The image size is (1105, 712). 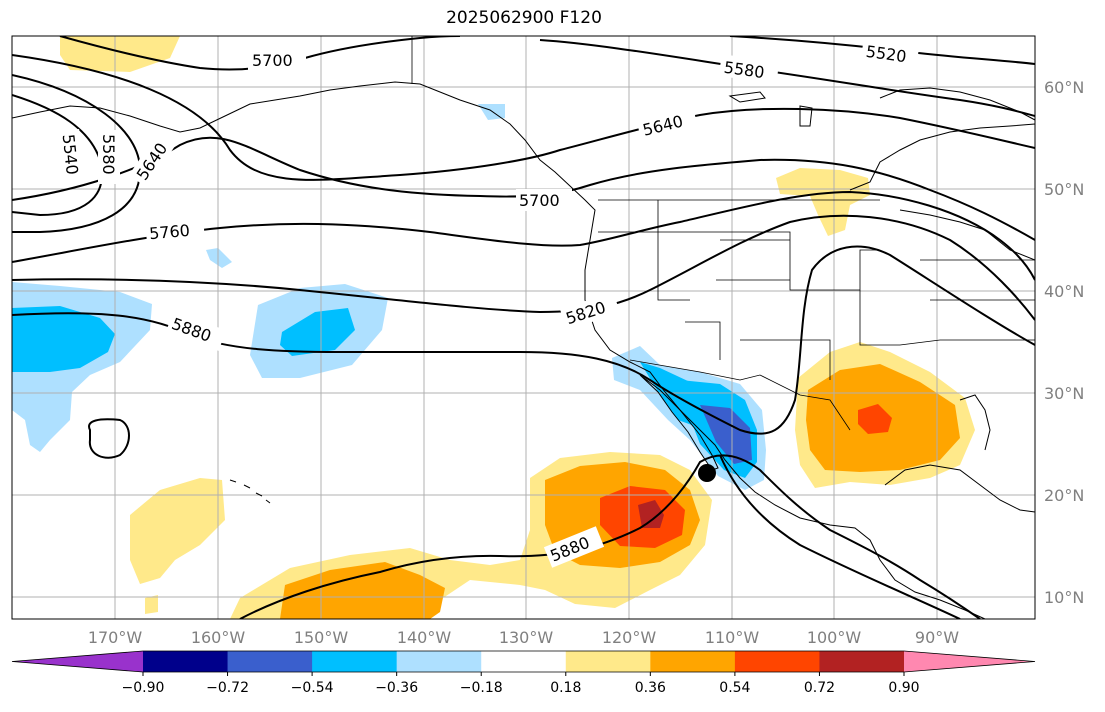 What do you see at coordinates (819, 688) in the screenshot?
I see `colorbar-tick-label: 0.72` at bounding box center [819, 688].